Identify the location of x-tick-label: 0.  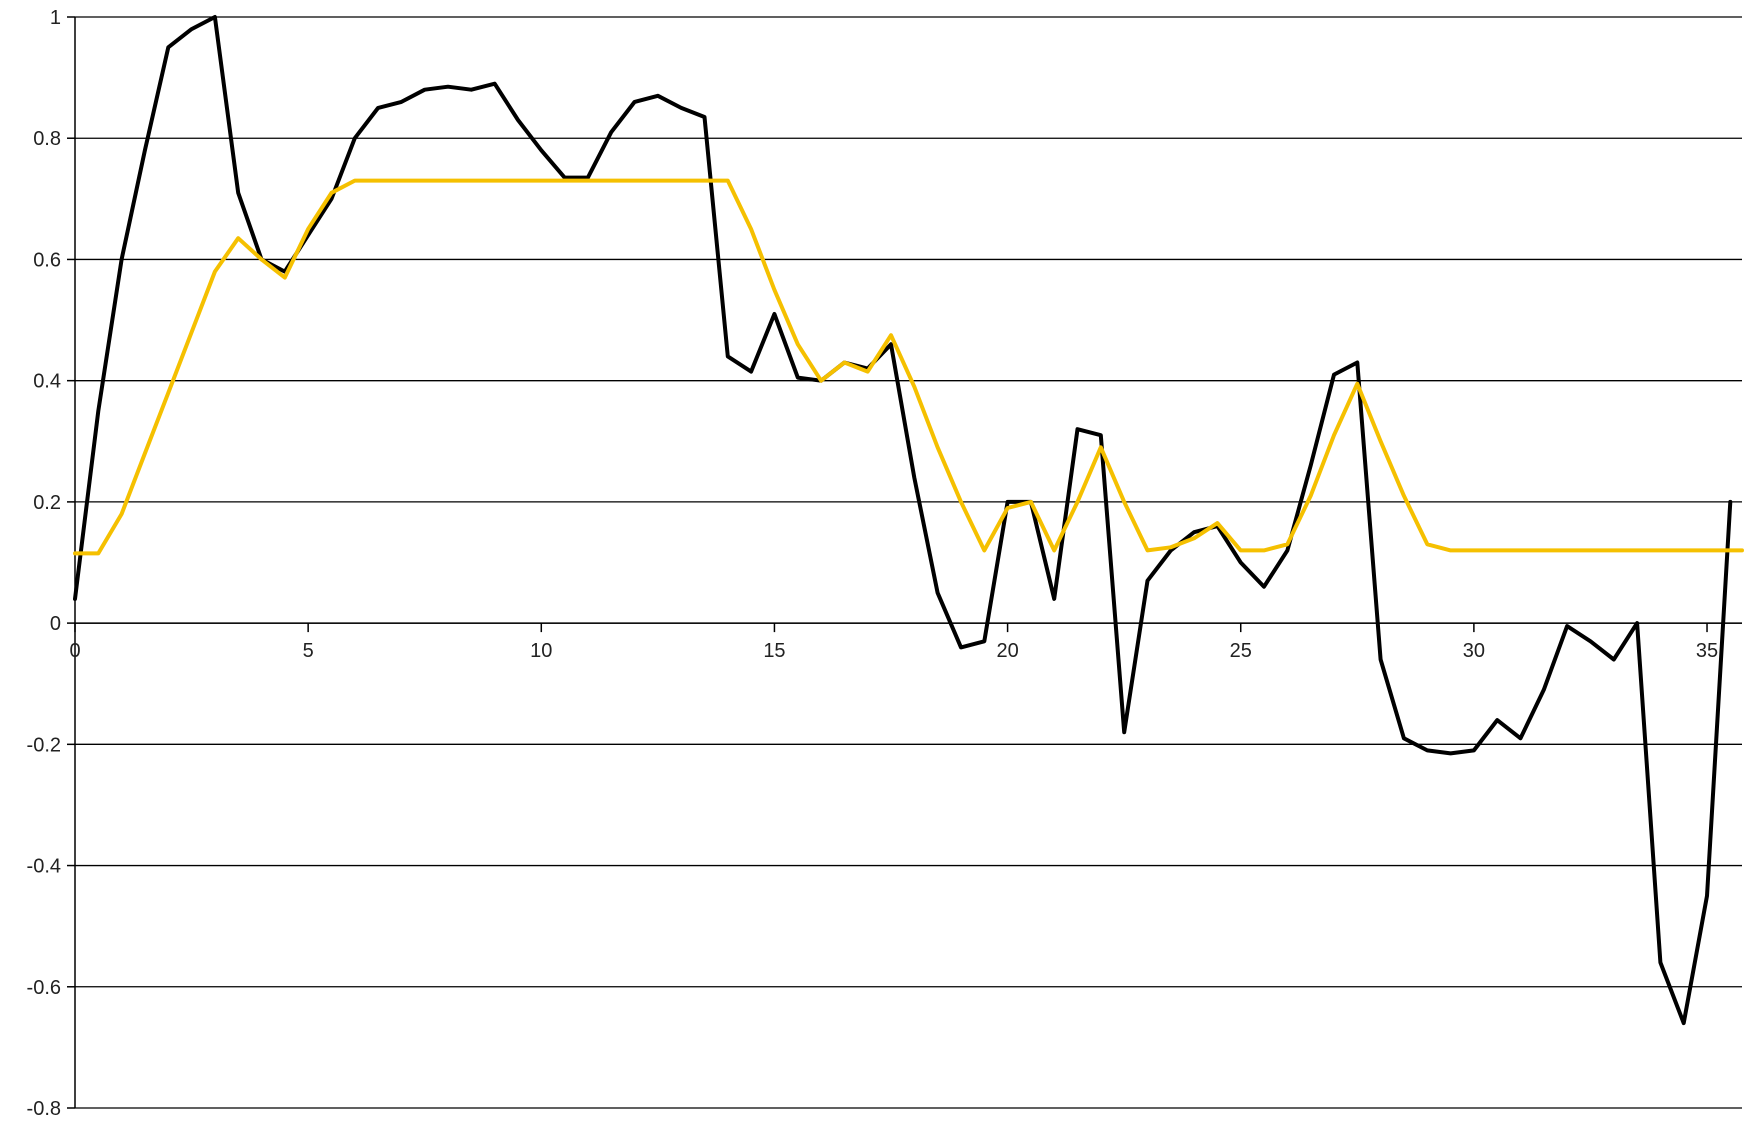
(74, 651).